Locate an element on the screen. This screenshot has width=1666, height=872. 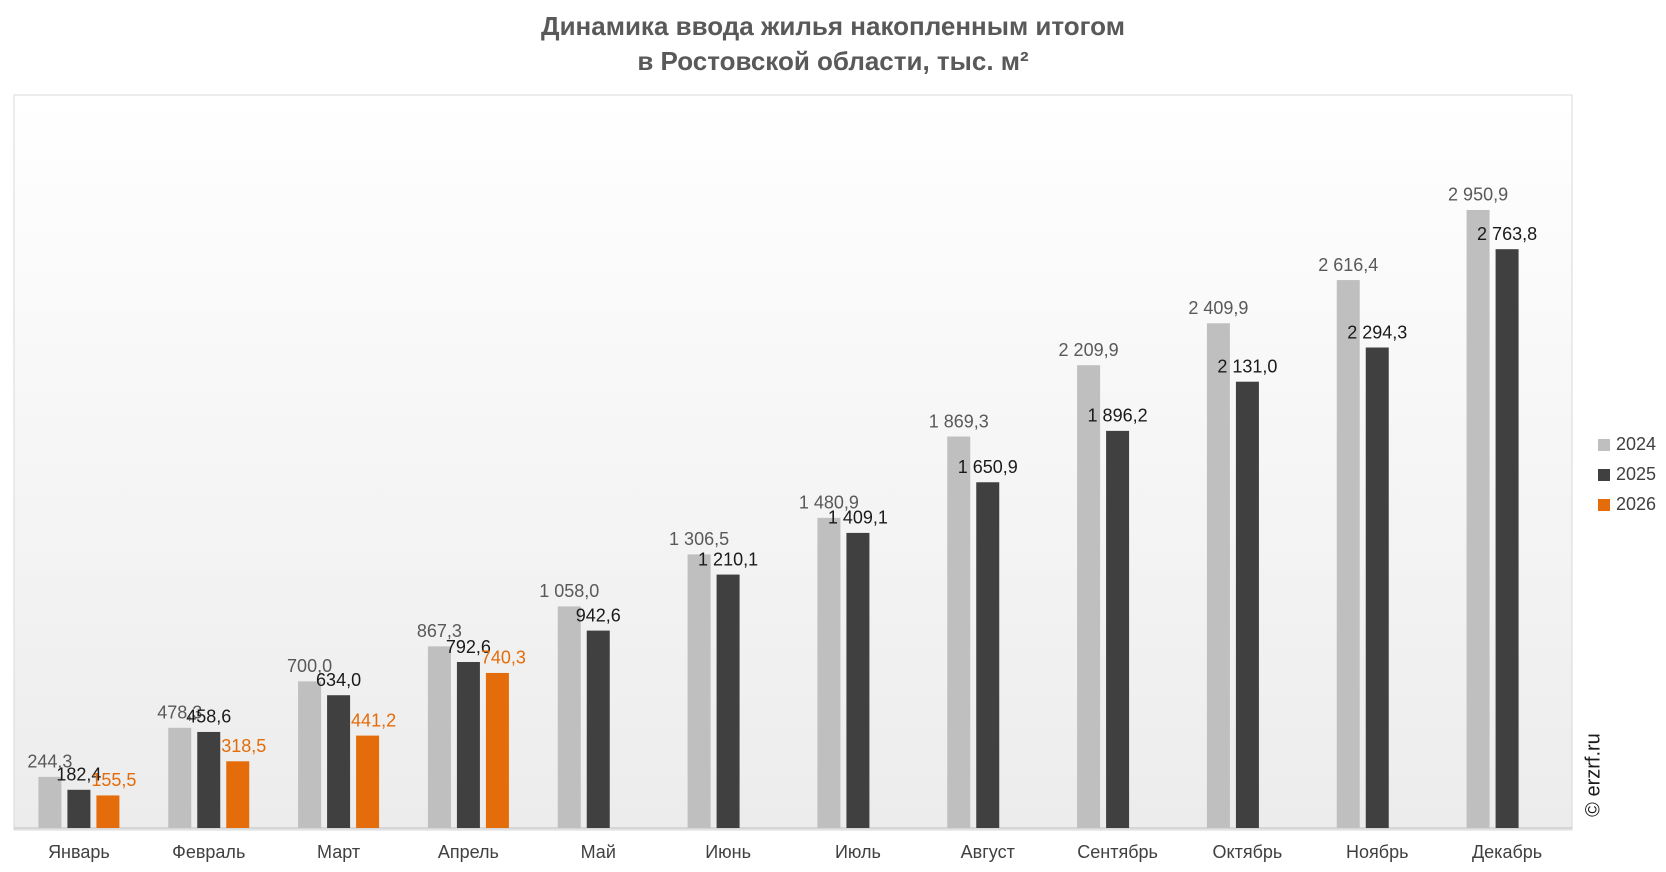
data-label: 1 306,5 is located at coordinates (699, 539).